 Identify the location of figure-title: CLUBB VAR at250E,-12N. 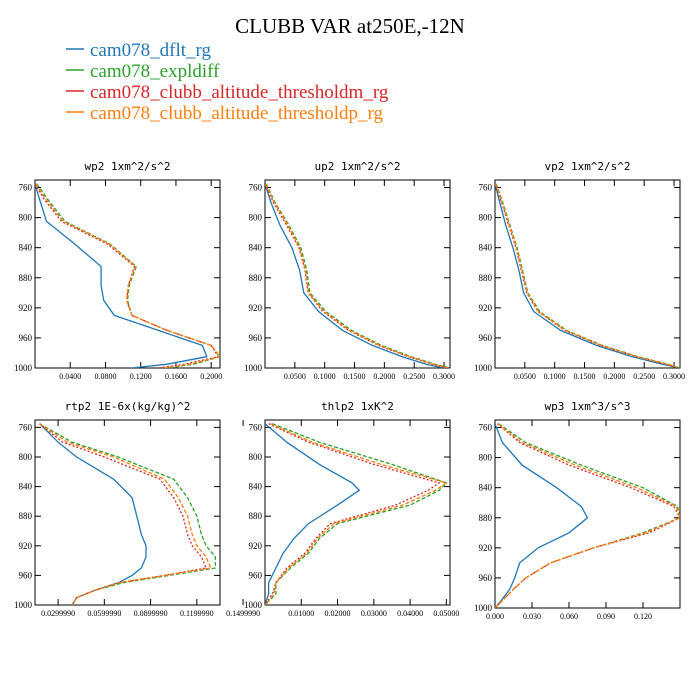
(350, 26).